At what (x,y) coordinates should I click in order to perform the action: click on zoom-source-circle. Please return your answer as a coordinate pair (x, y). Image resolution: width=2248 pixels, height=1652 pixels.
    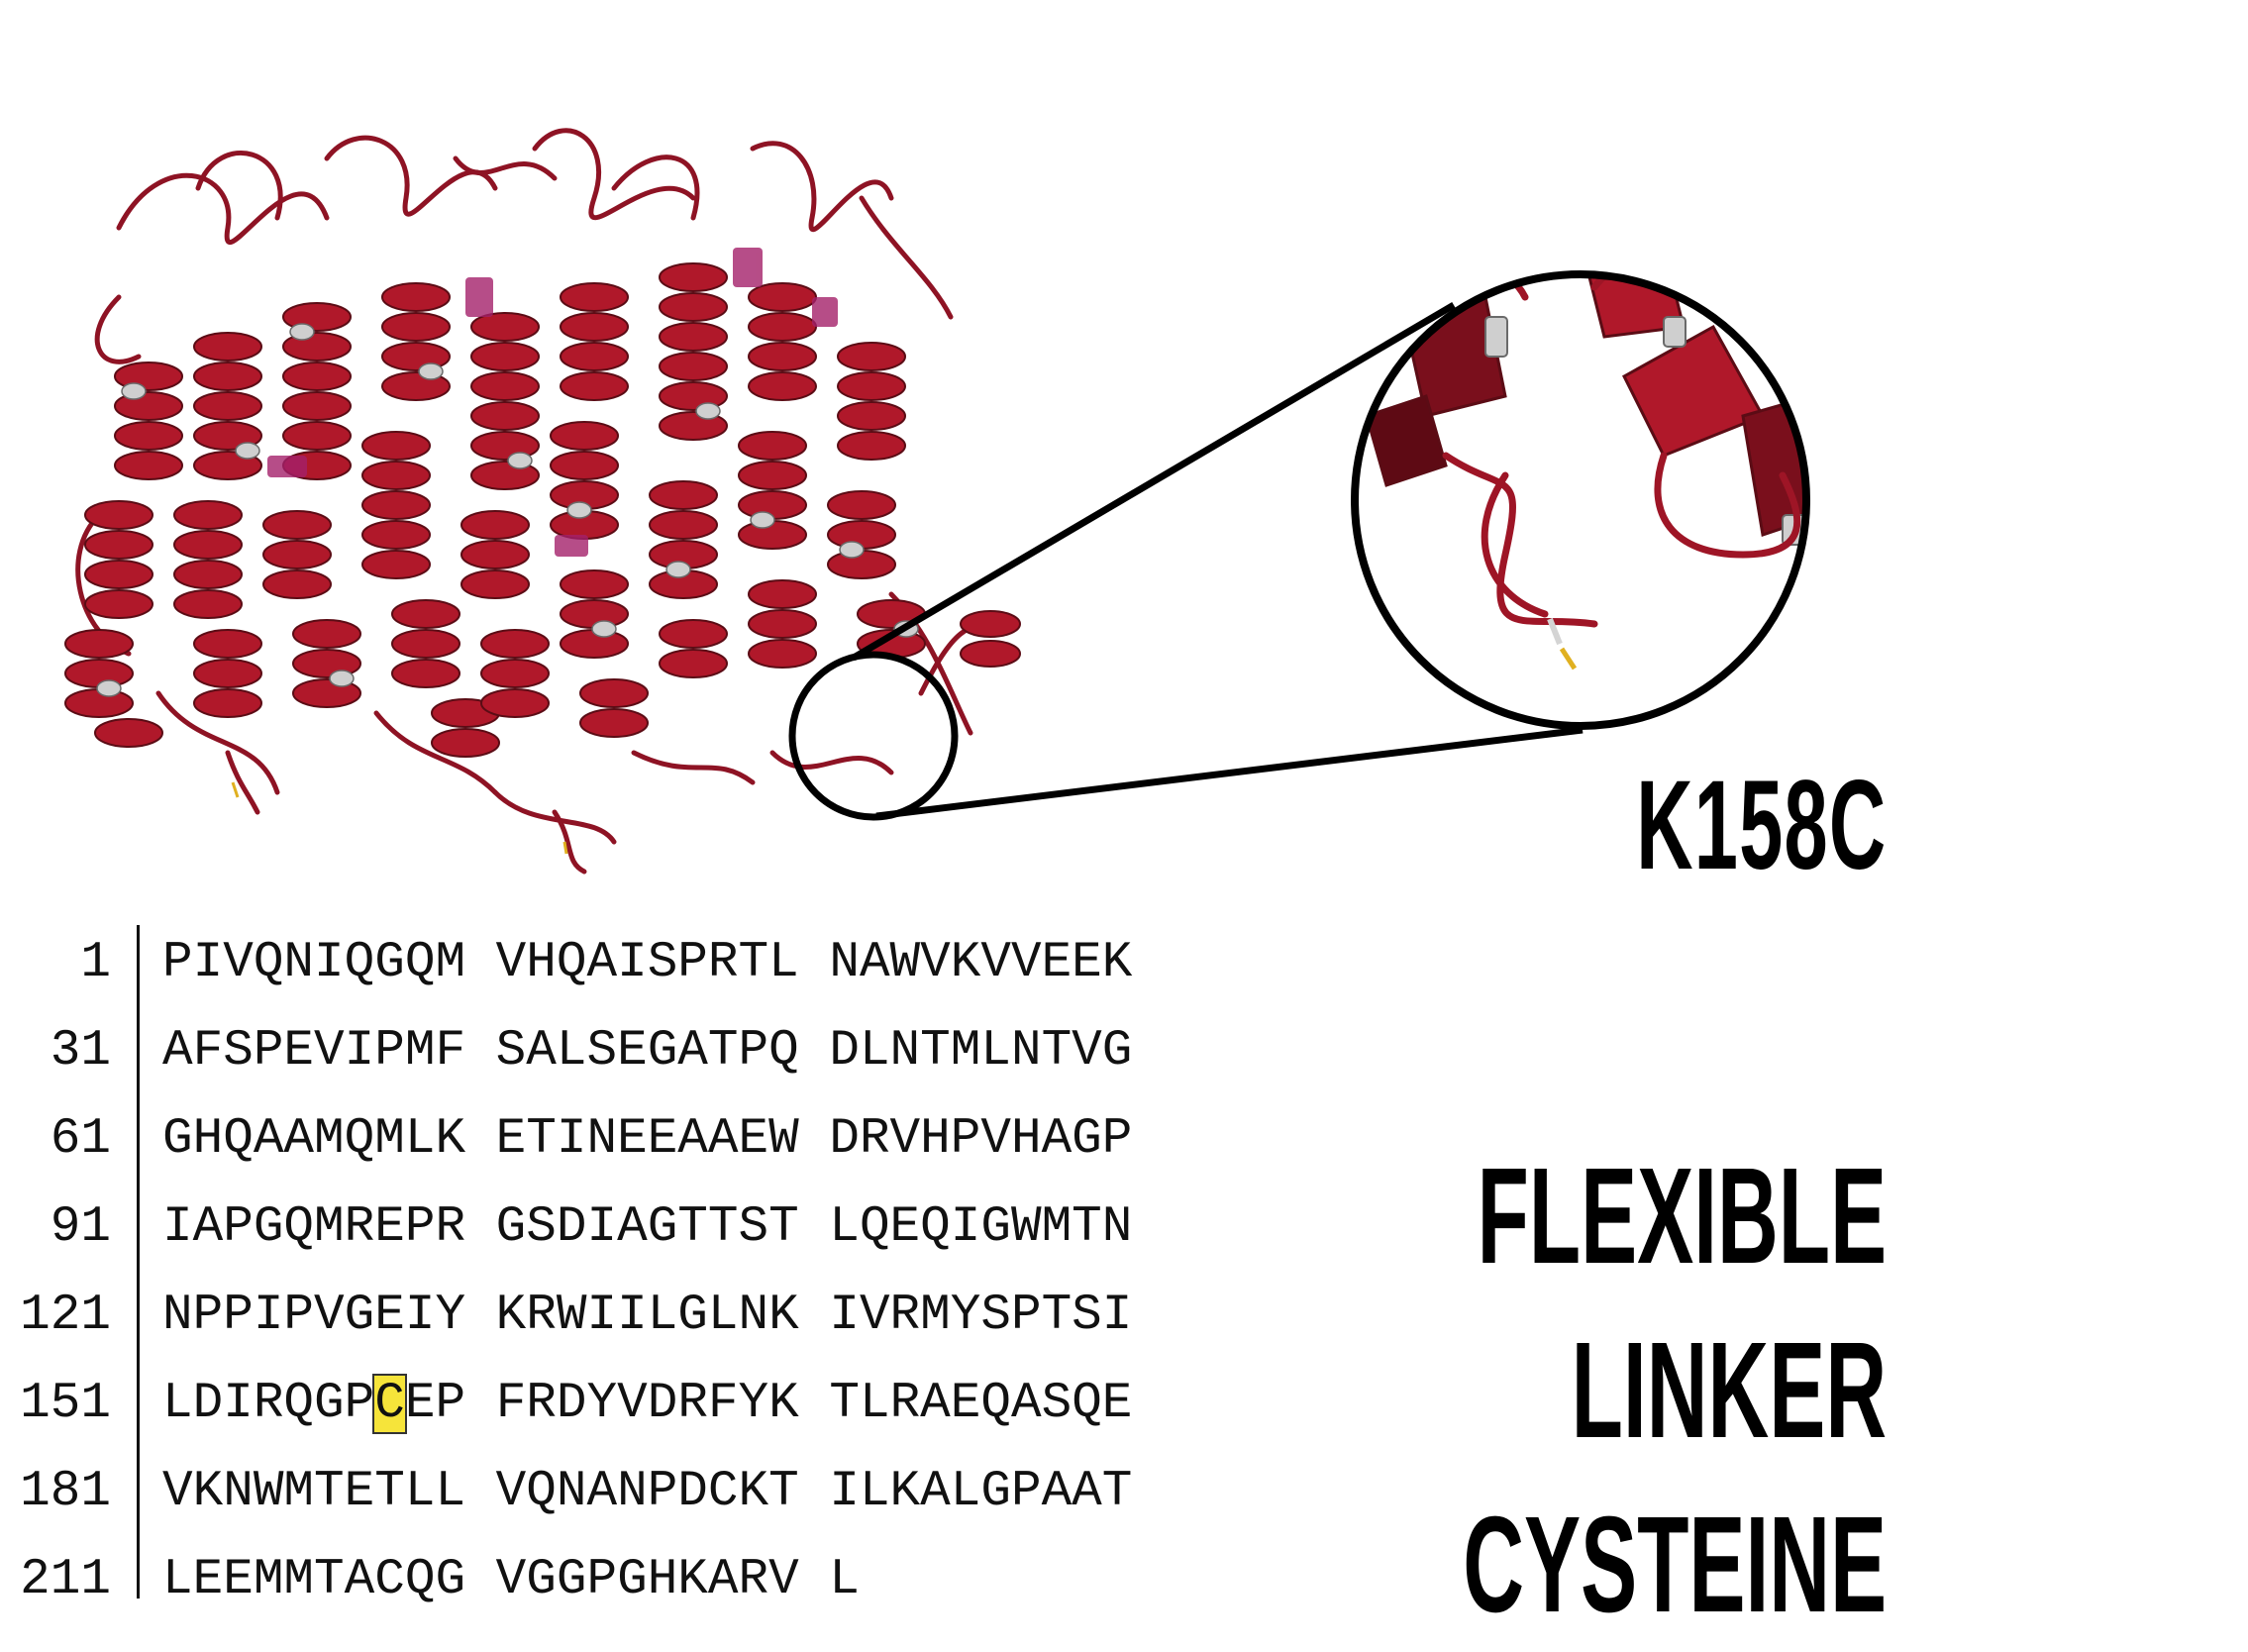
    Looking at the image, I should click on (873, 736).